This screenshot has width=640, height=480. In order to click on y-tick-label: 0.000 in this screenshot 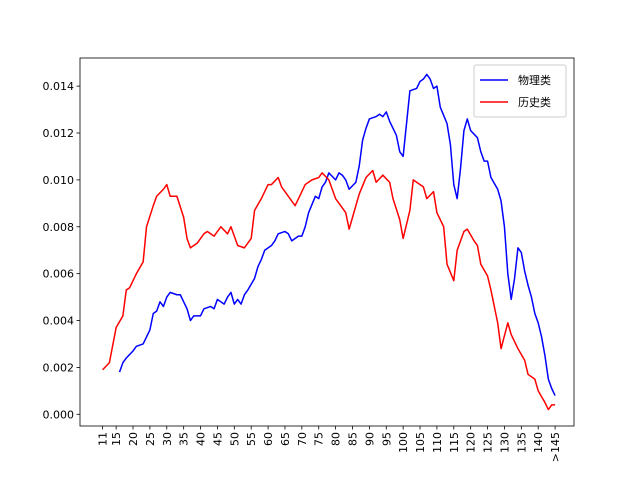, I will do `click(59, 414)`.